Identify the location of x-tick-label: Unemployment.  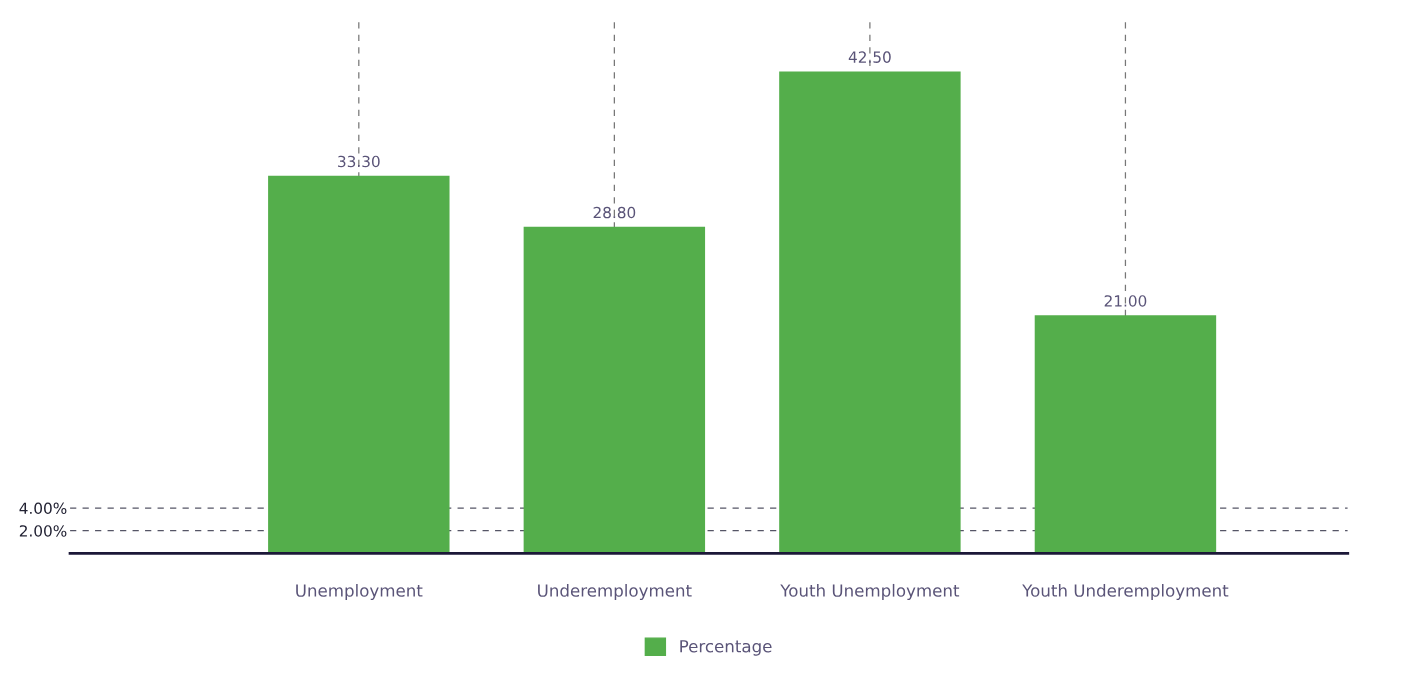
(359, 592).